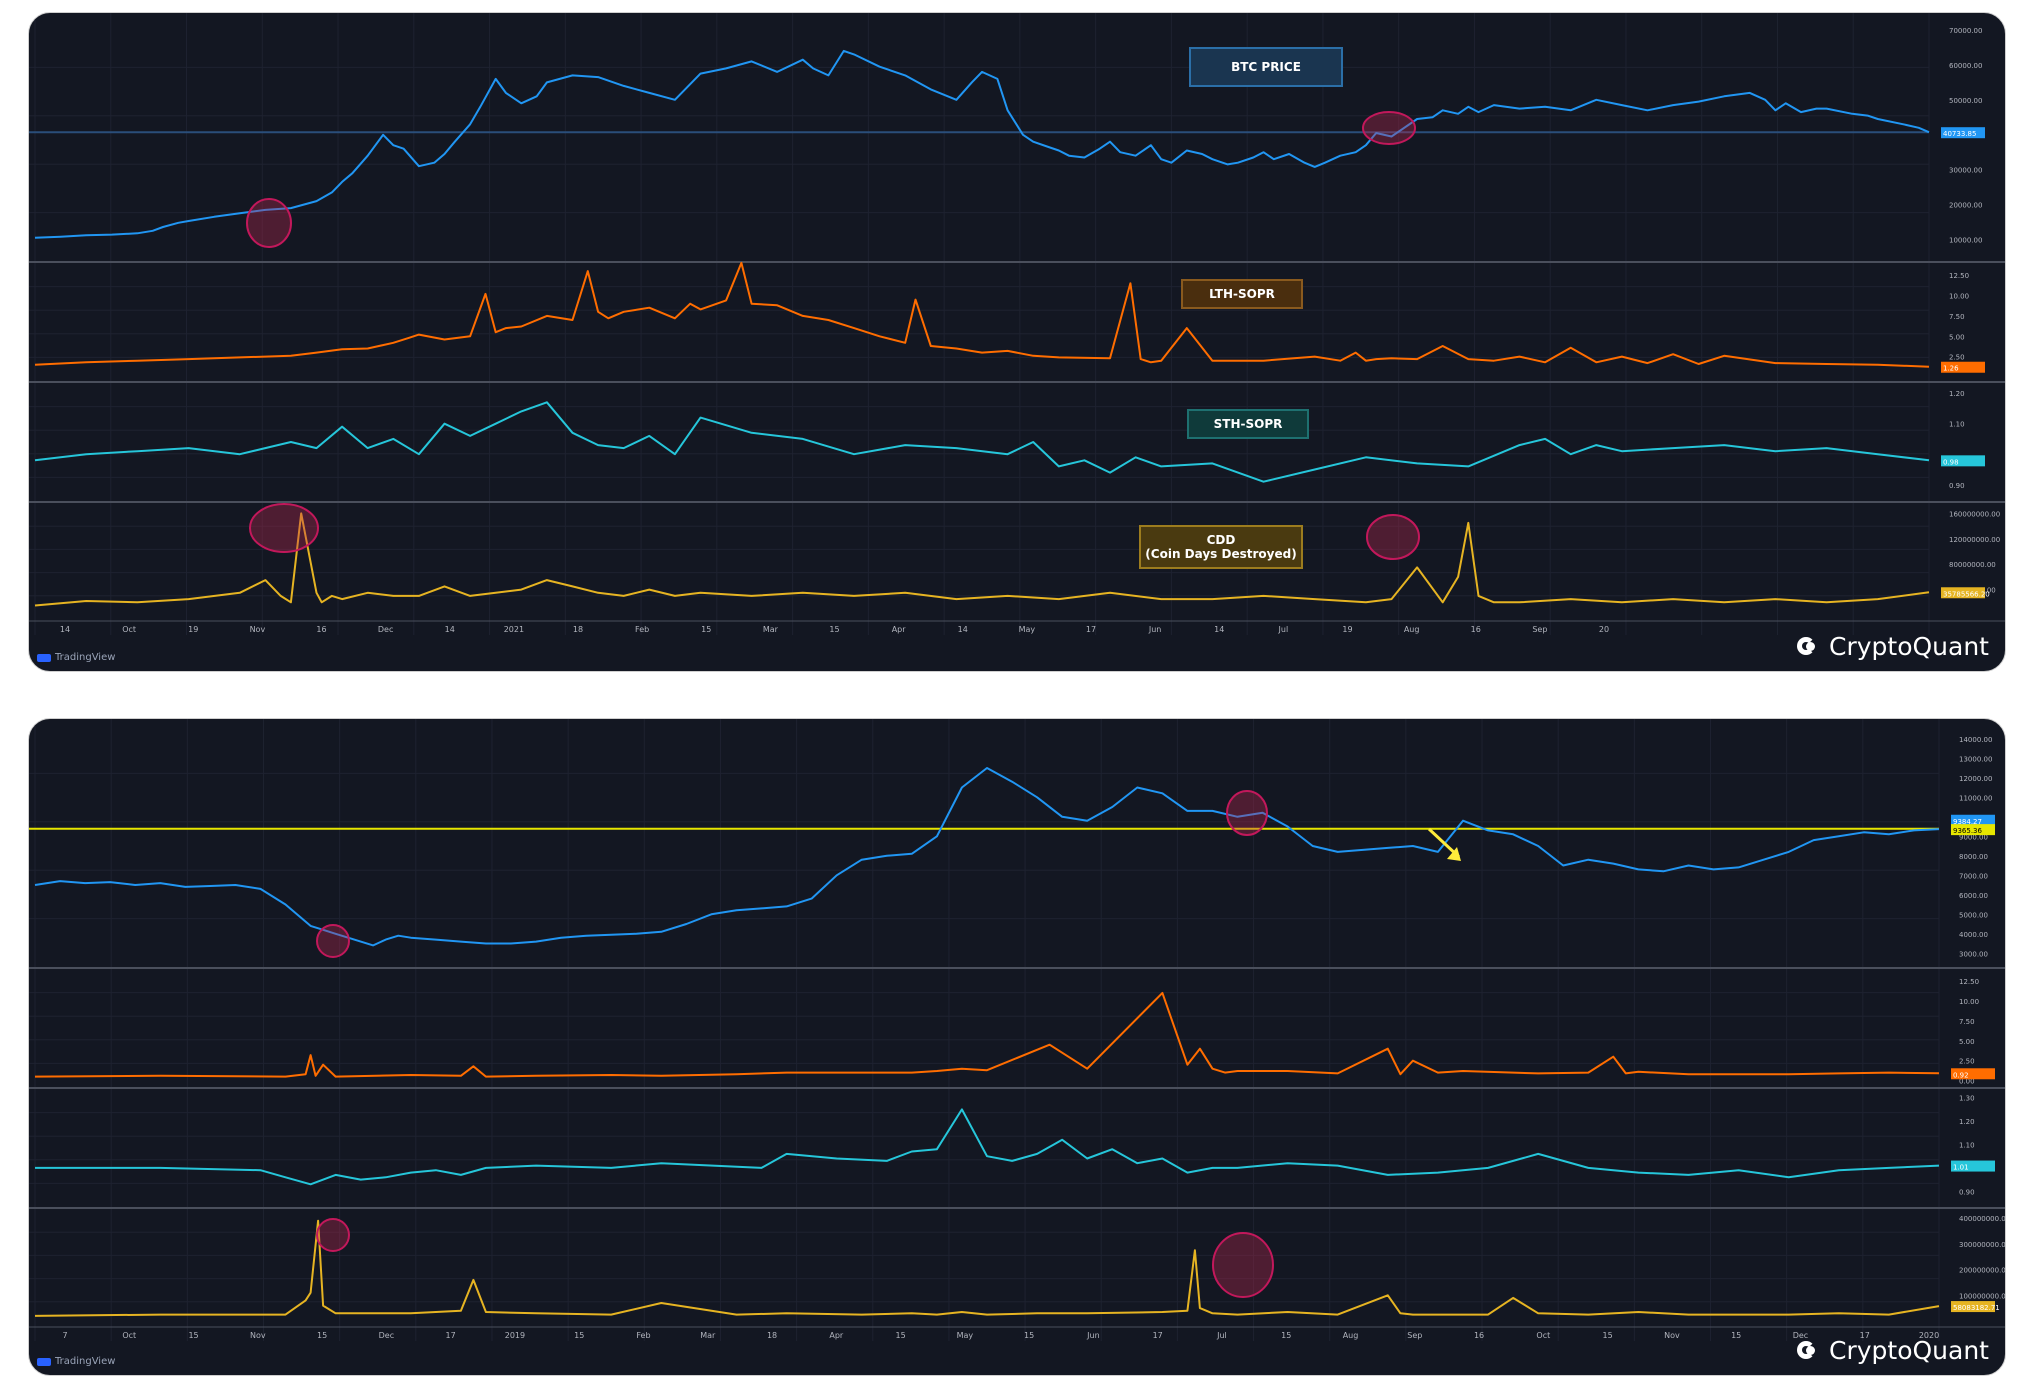 This screenshot has height=1394, width=2032. What do you see at coordinates (836, 1335) in the screenshot?
I see `x-tick-label: Apr` at bounding box center [836, 1335].